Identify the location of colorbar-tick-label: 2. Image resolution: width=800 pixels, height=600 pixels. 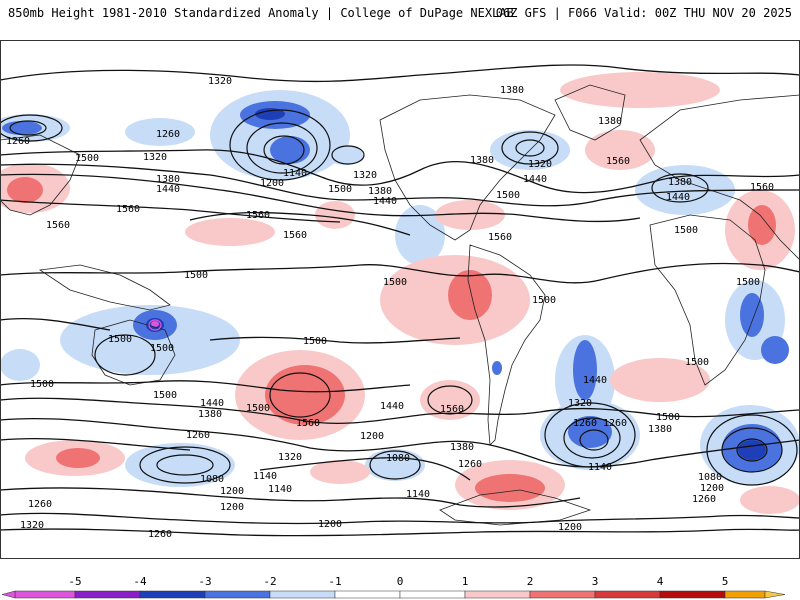
(530, 581).